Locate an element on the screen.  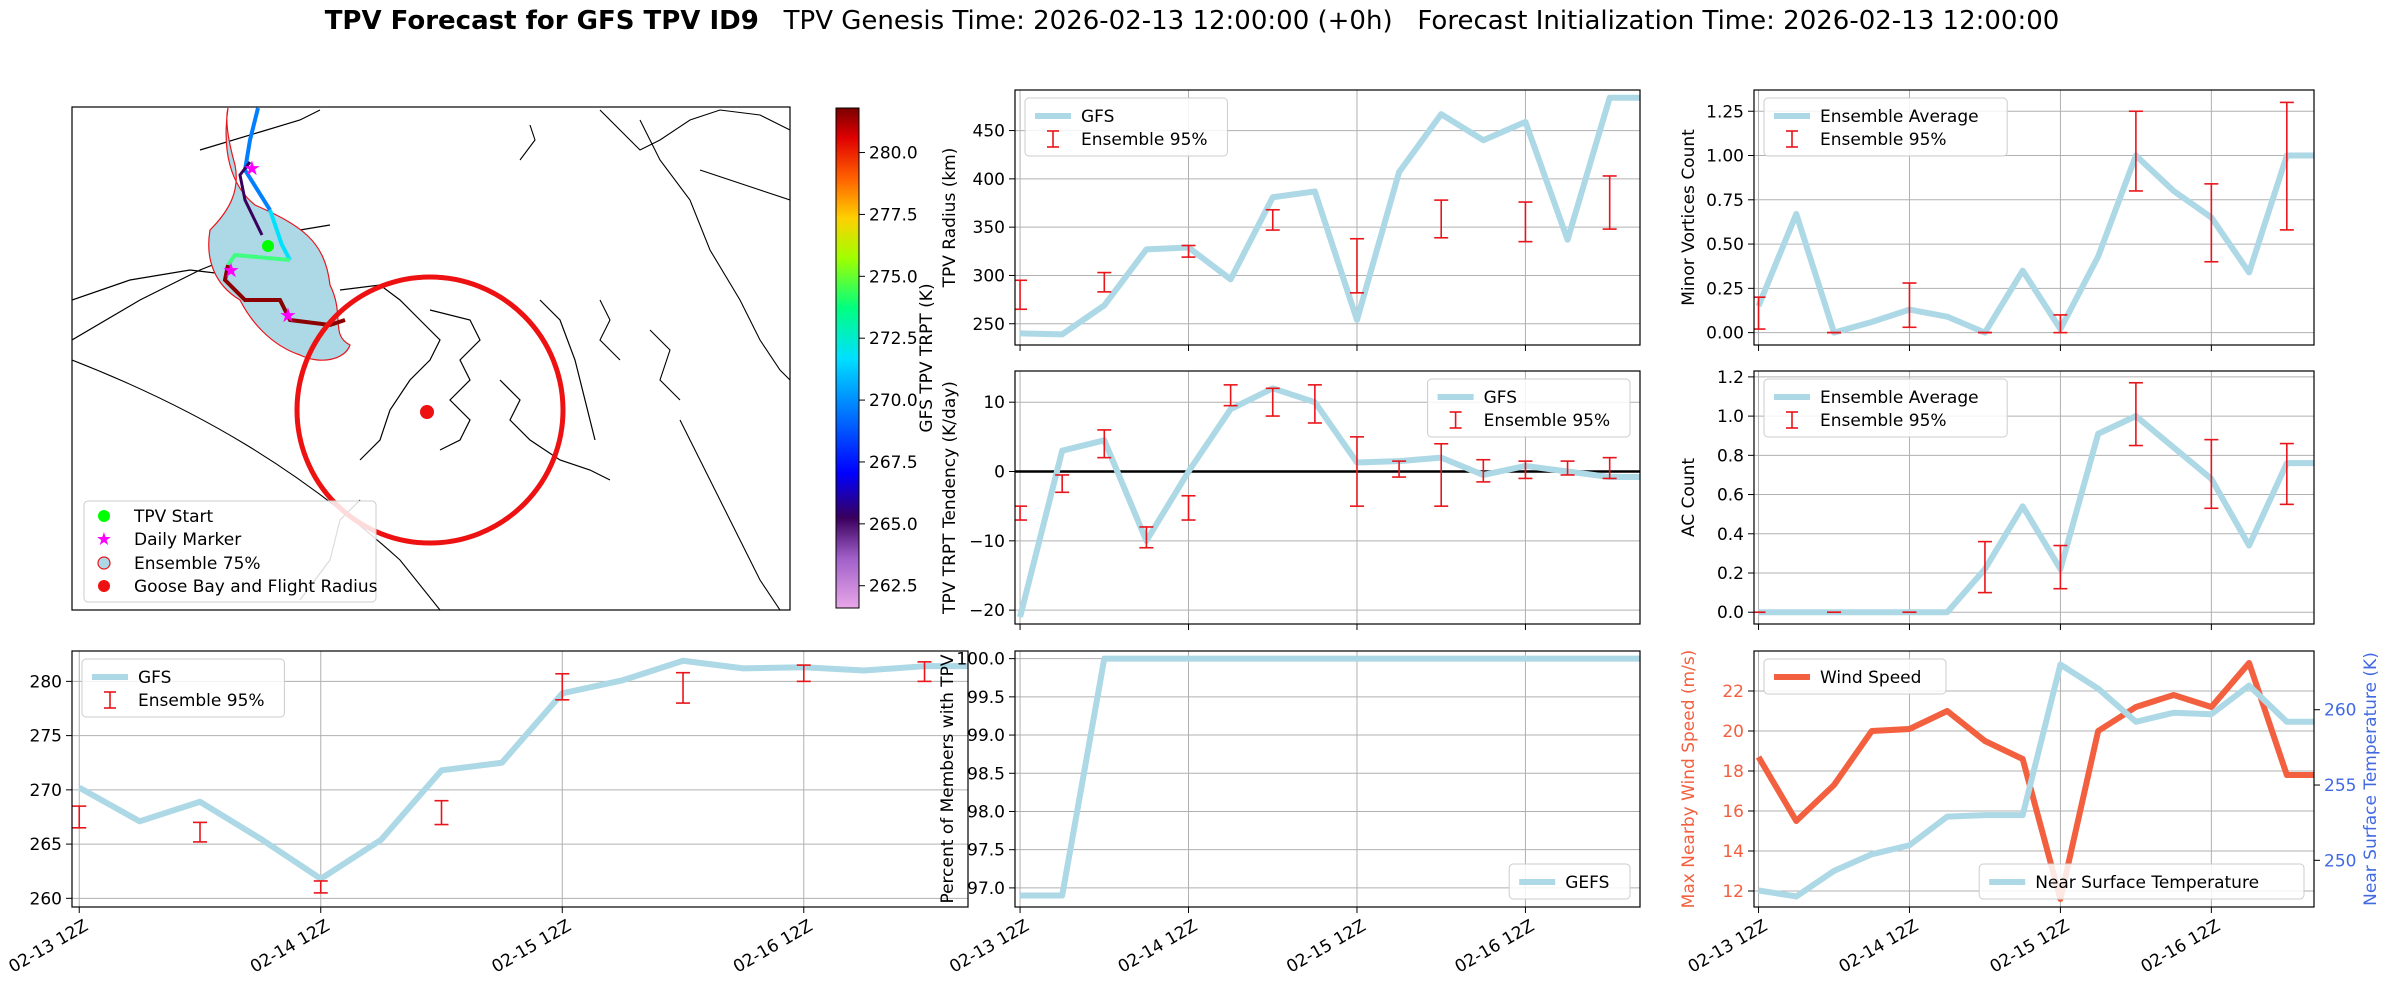
y-tick-label: 98.5 is located at coordinates (986, 774).